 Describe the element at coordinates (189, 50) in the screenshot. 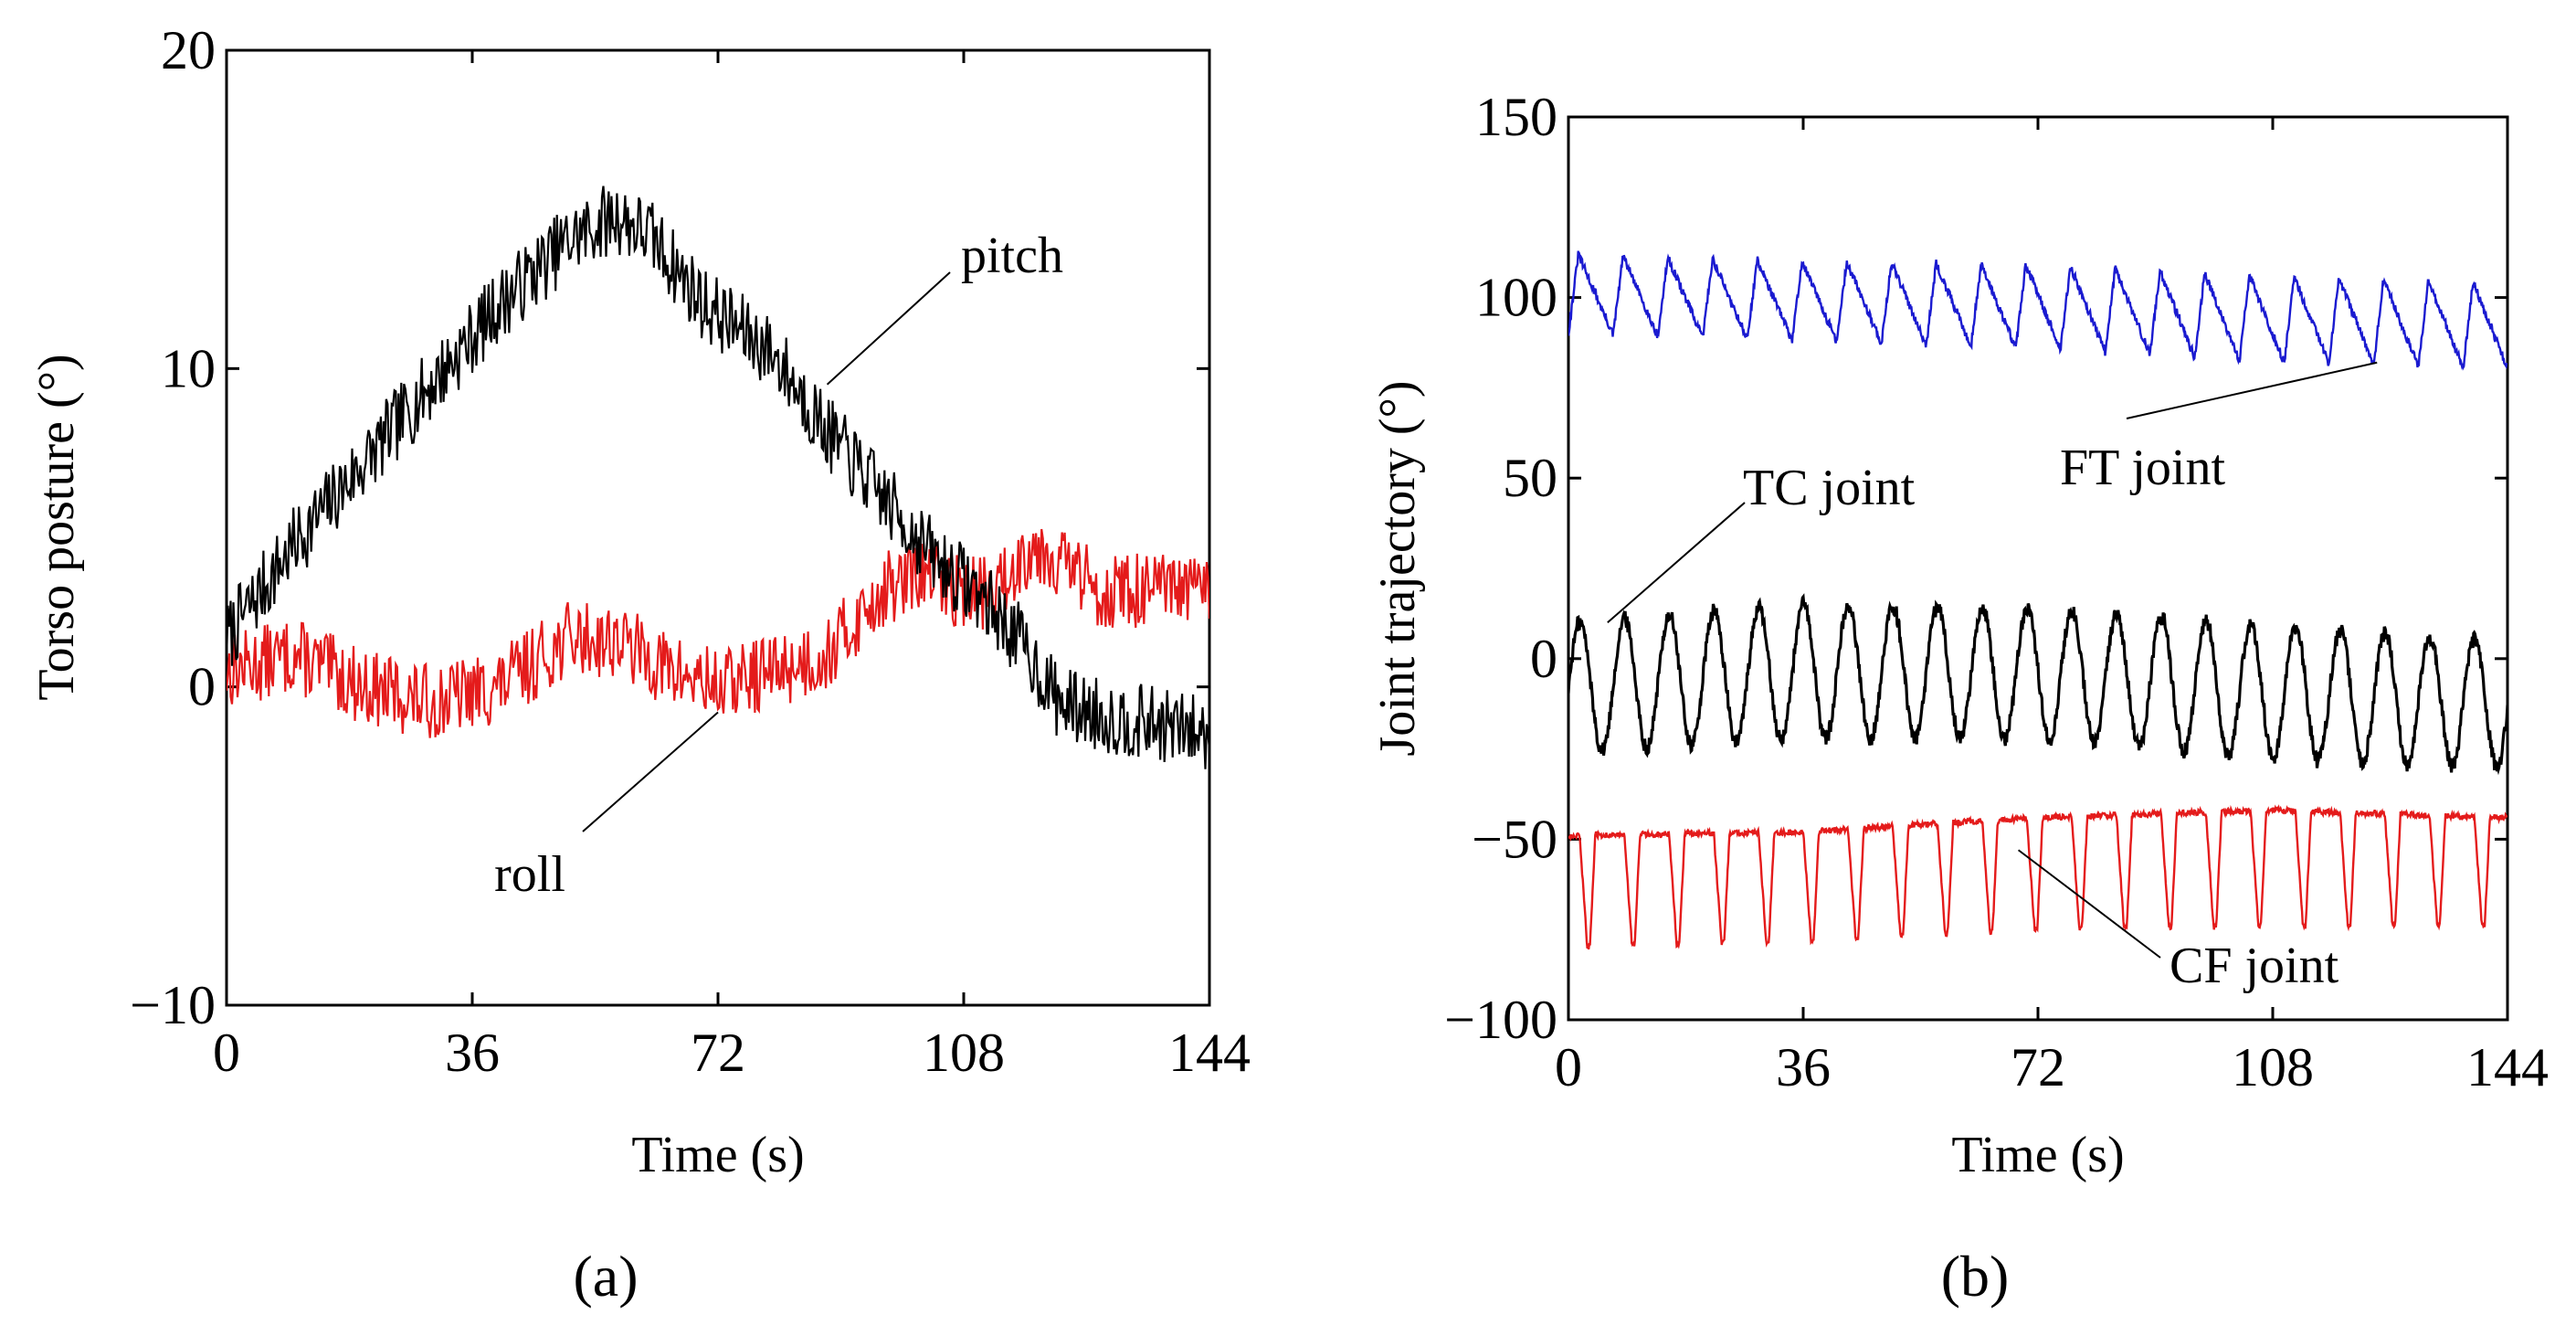

I see `y-tick-label: 20` at that location.